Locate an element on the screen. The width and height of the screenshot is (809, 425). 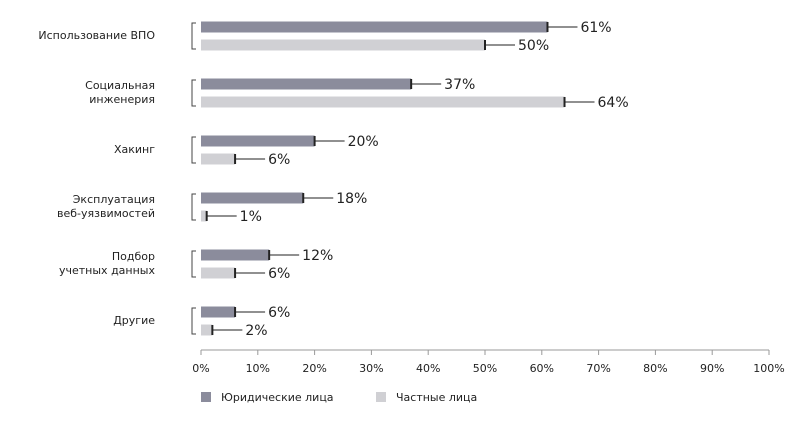
x-tick-label: 20% is located at coordinates (314, 368).